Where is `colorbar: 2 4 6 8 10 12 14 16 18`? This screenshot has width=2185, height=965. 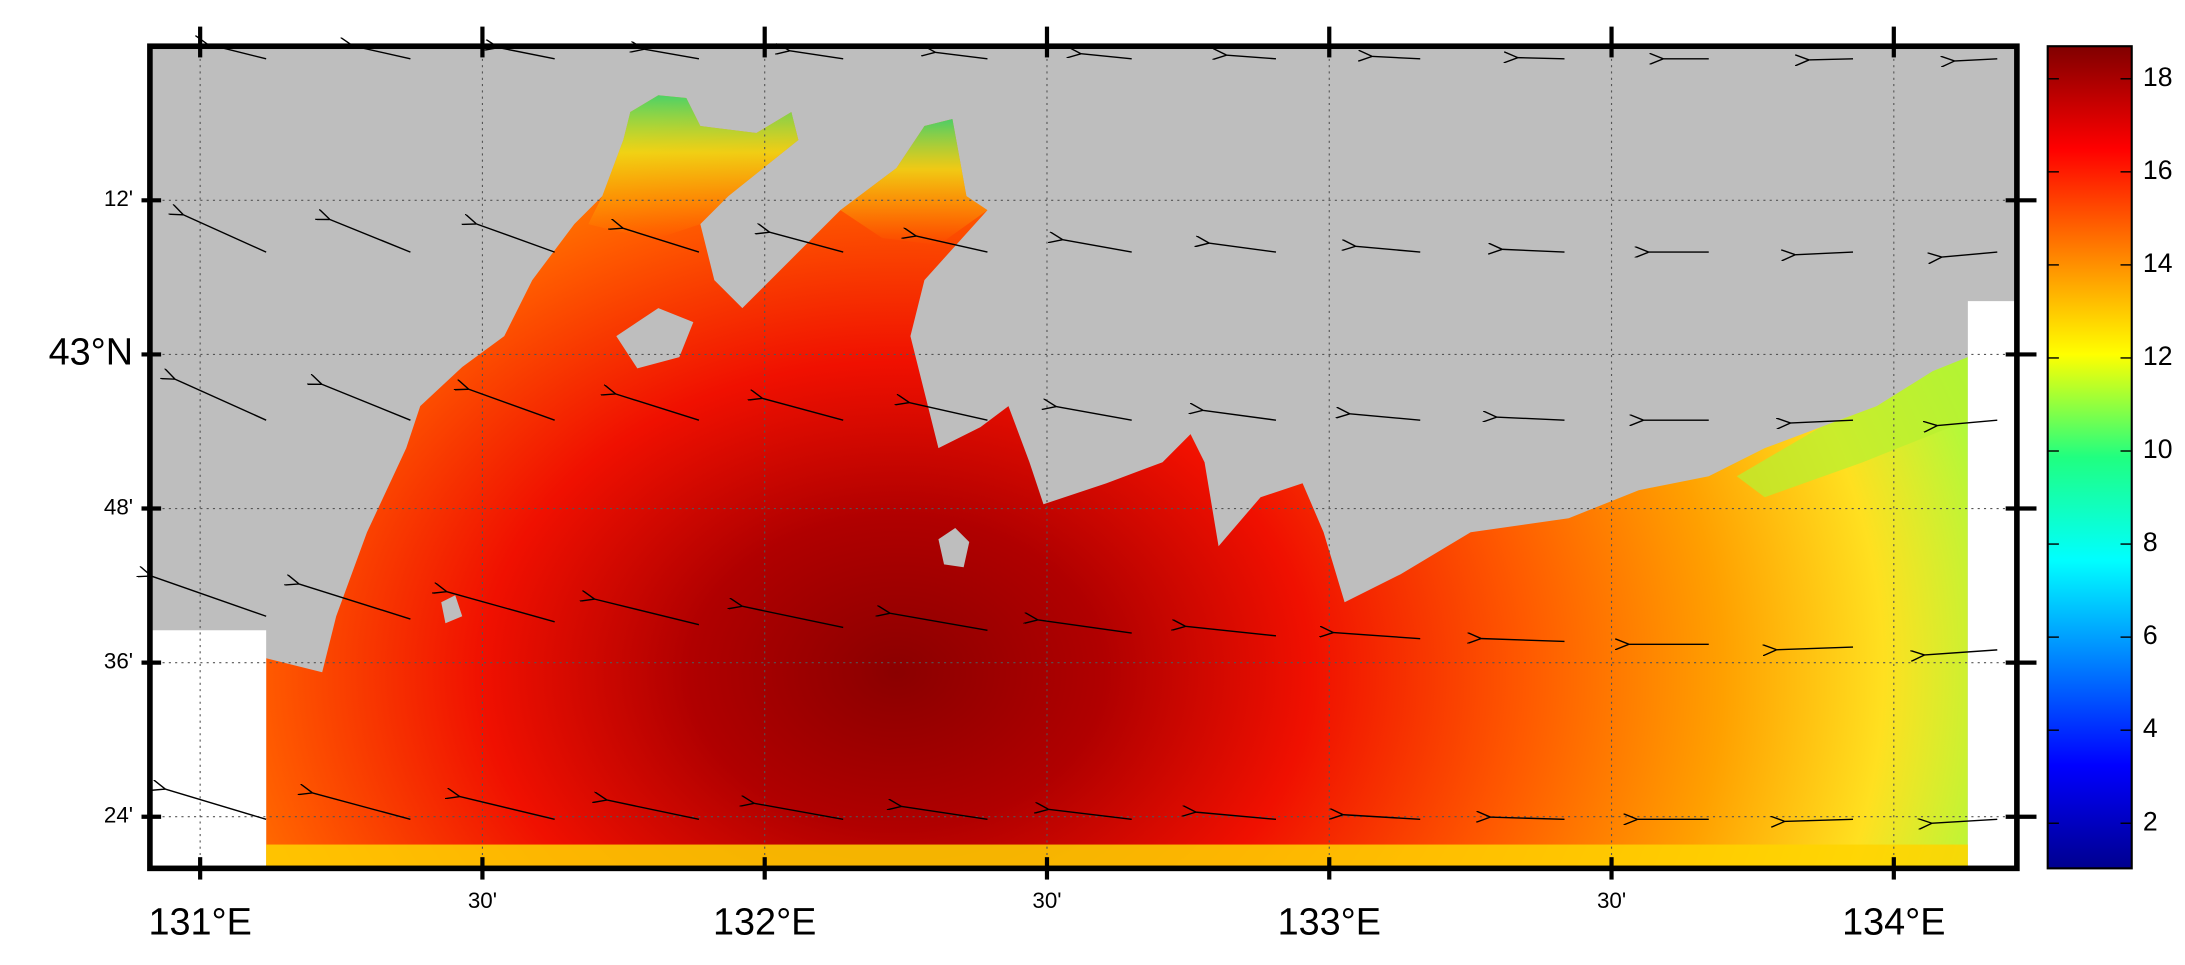
colorbar: 2 4 6 8 10 12 14 16 18 is located at coordinates (2109, 457).